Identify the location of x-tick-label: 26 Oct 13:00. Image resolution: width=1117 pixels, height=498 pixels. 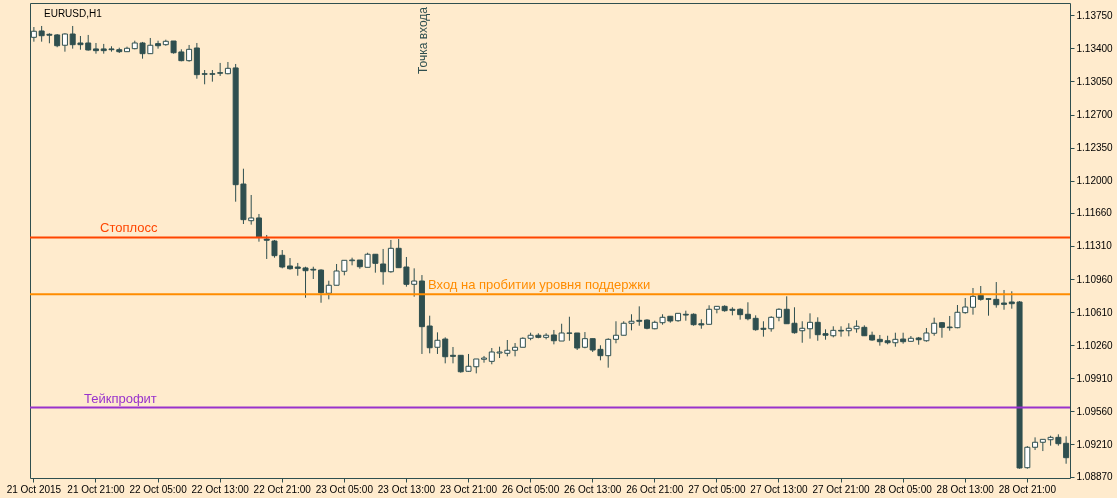
(593, 489).